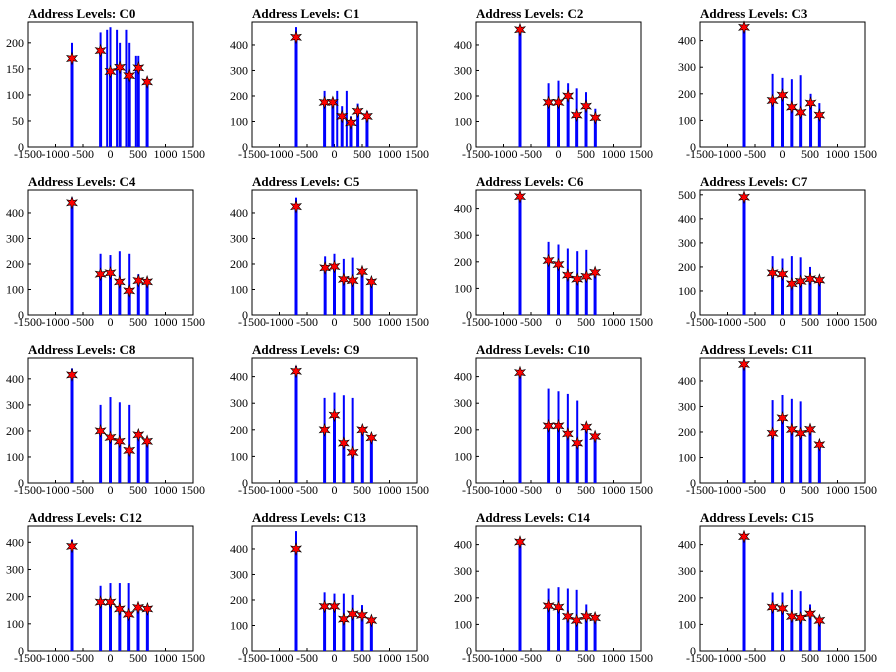  Describe the element at coordinates (533, 517) in the screenshot. I see `panel-title: Address Levels: C14` at that location.